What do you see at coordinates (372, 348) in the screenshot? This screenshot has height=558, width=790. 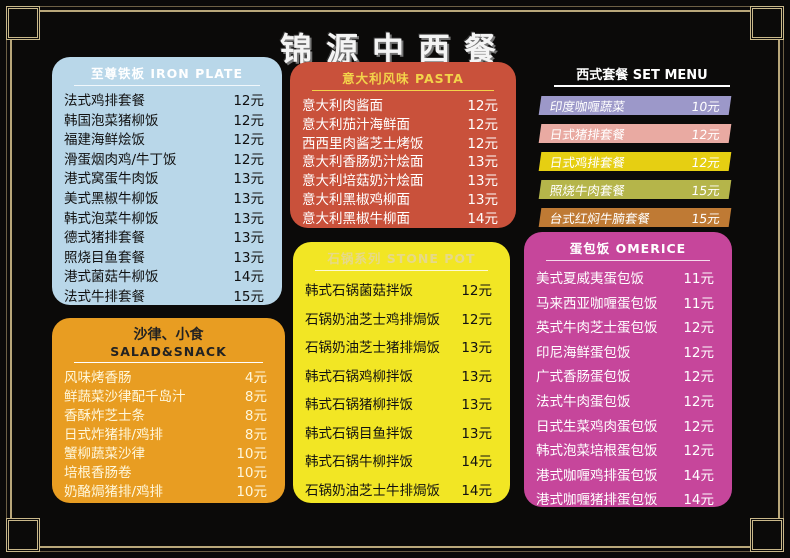 I see `item-name: 石锅奶油芝士猪排焗饭` at bounding box center [372, 348].